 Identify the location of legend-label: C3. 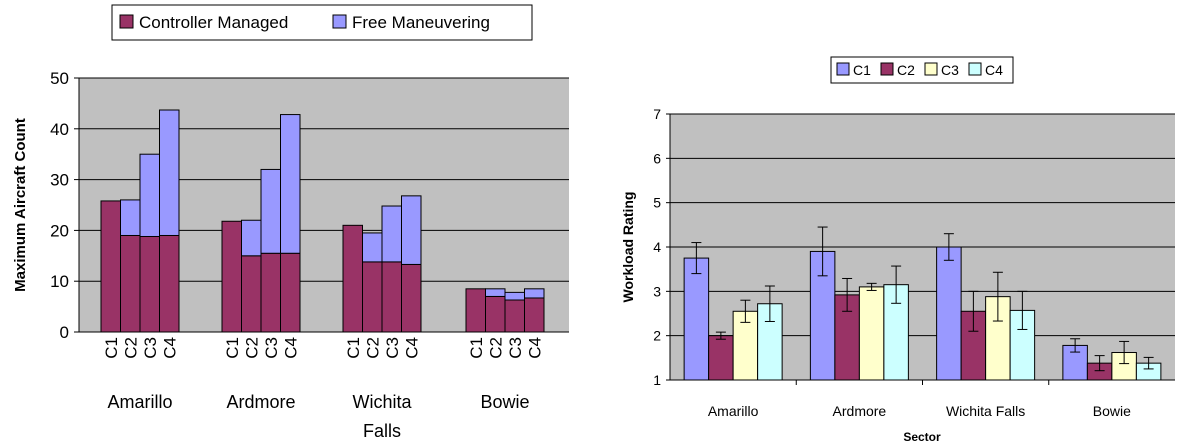
(950, 70).